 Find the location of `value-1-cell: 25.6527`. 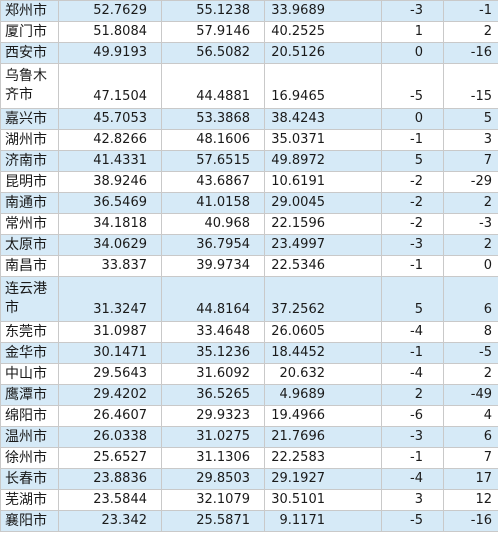

value-1-cell: 25.6527 is located at coordinates (110, 458).